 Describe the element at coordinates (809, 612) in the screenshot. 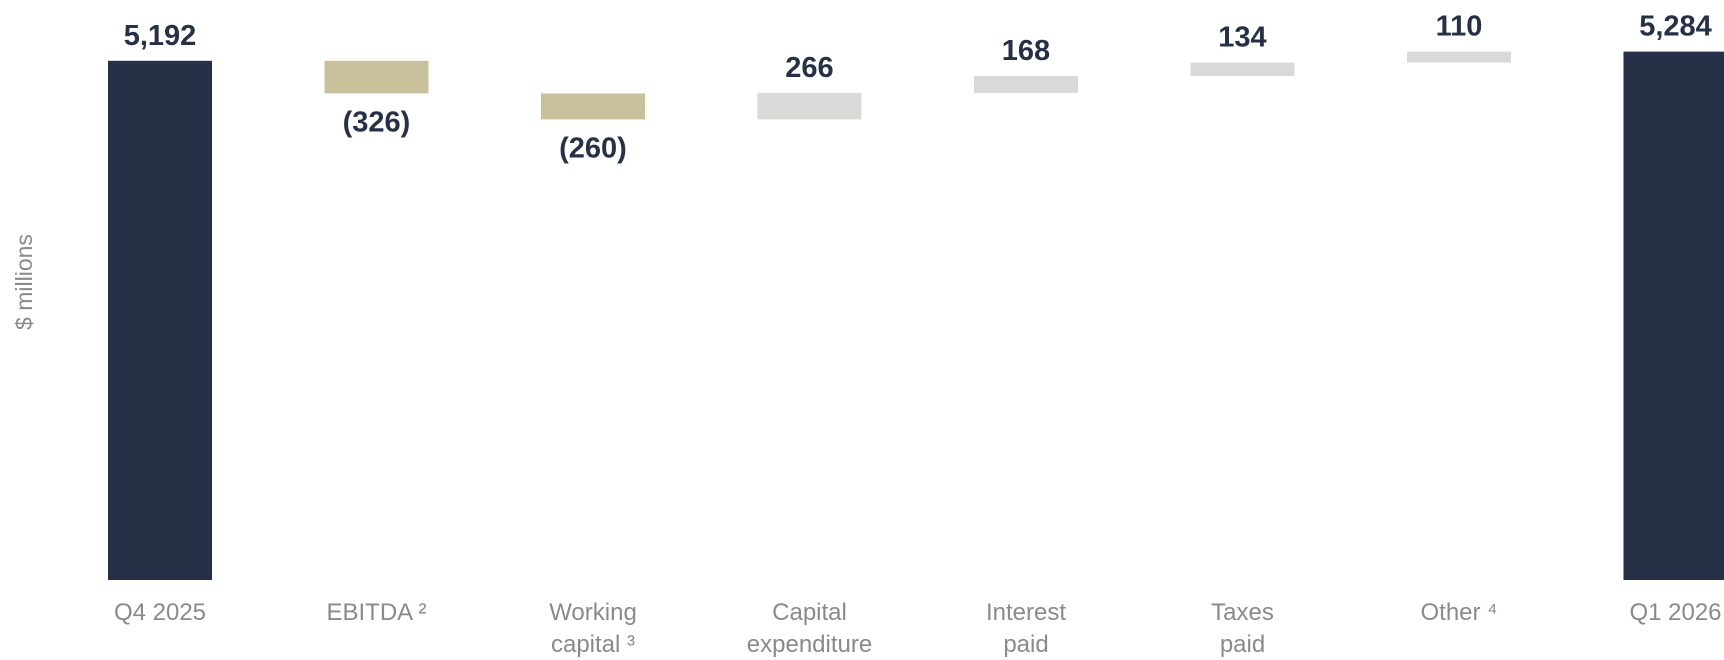

I see `category-label-line: Capital` at that location.